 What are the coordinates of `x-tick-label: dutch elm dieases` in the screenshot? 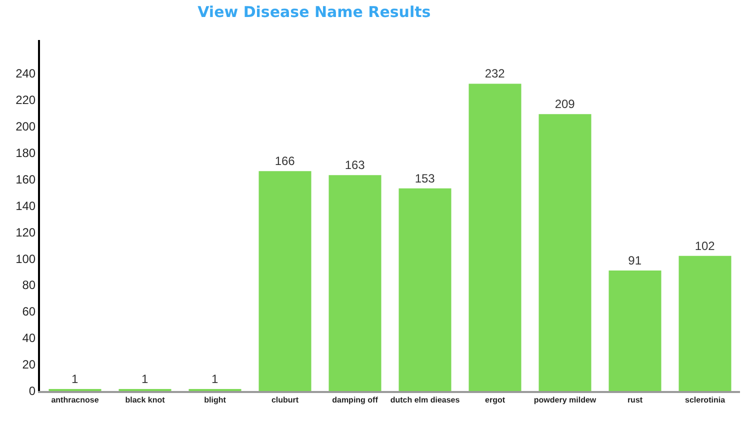 It's located at (425, 400).